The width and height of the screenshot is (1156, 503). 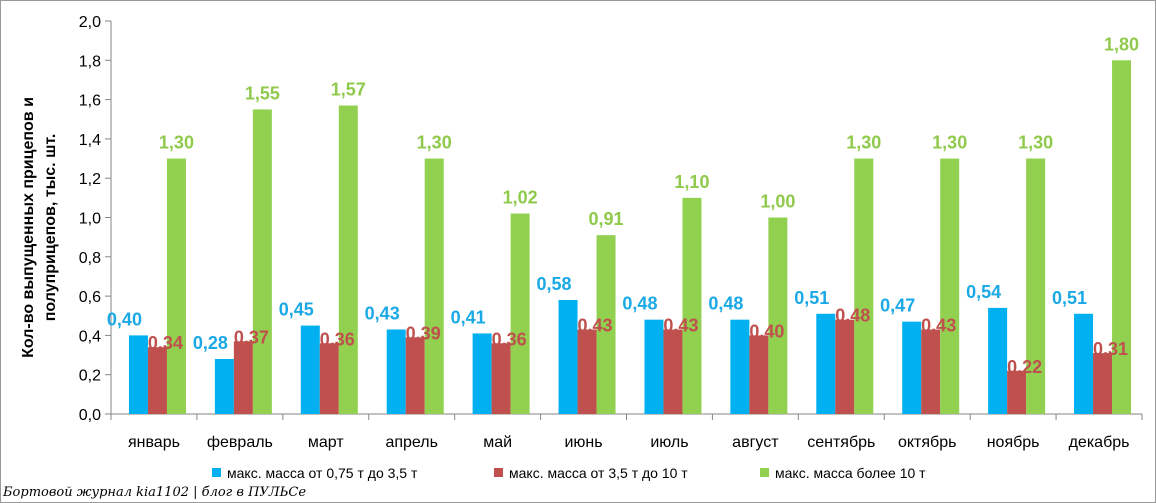 What do you see at coordinates (423, 333) in the screenshot?
I see `data-label: 0,39` at bounding box center [423, 333].